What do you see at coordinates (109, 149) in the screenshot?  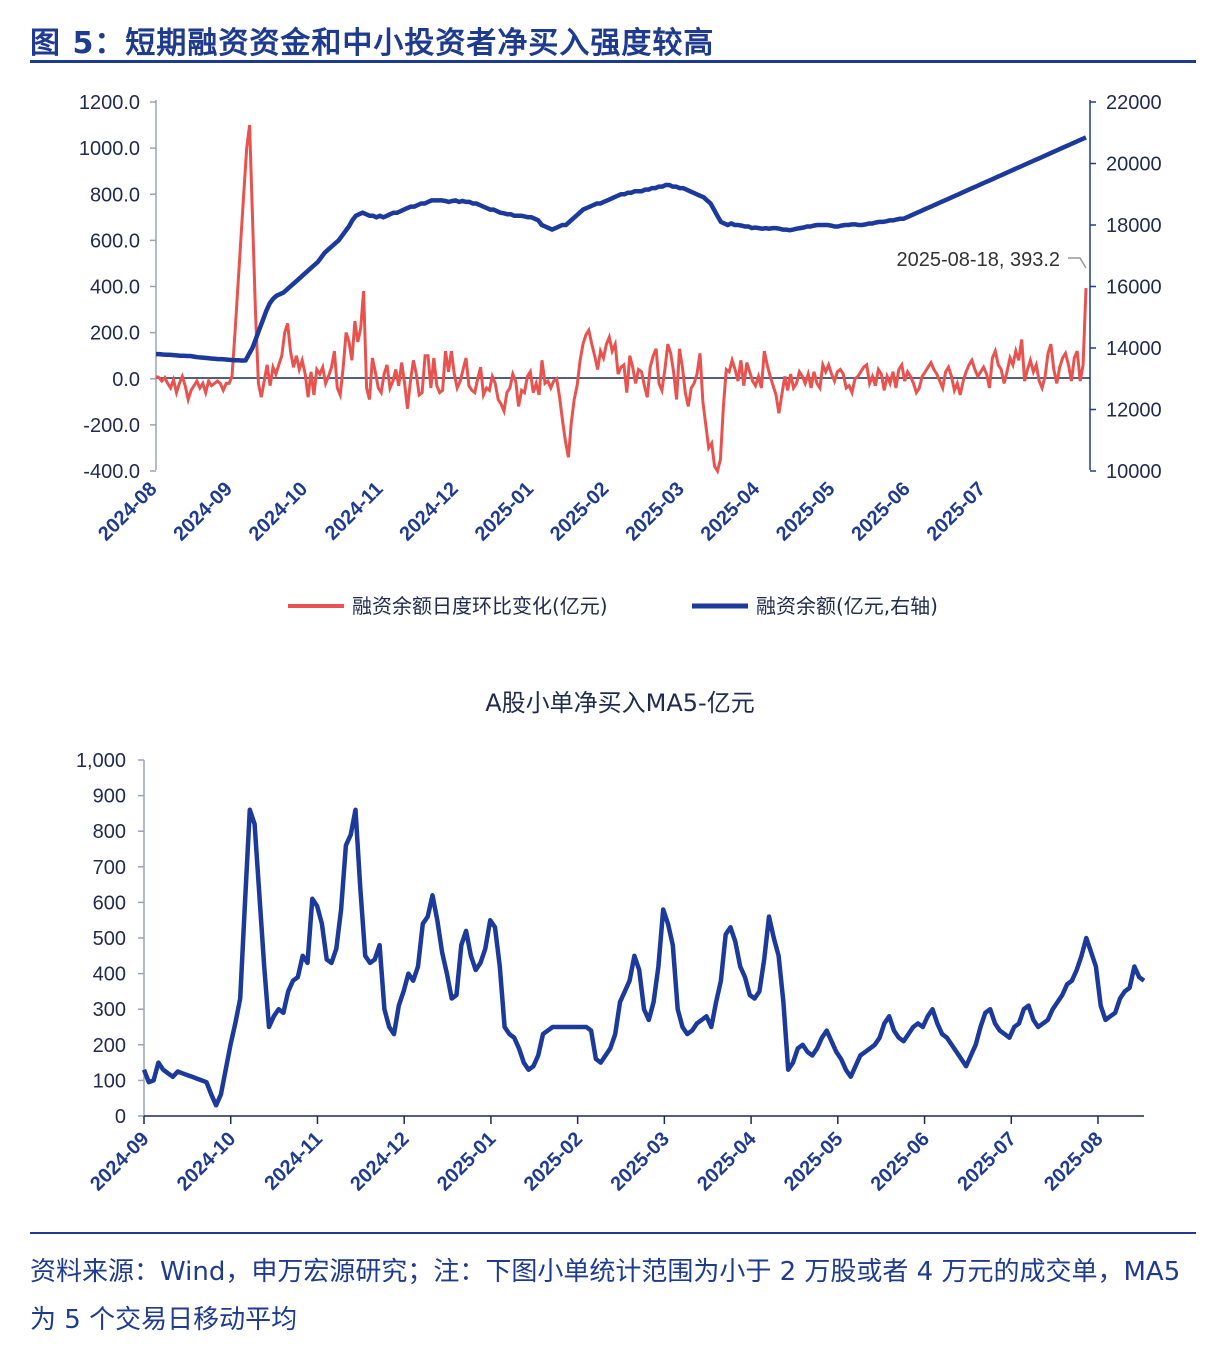 I see `chart1-left-tick-label: 1000.0` at bounding box center [109, 149].